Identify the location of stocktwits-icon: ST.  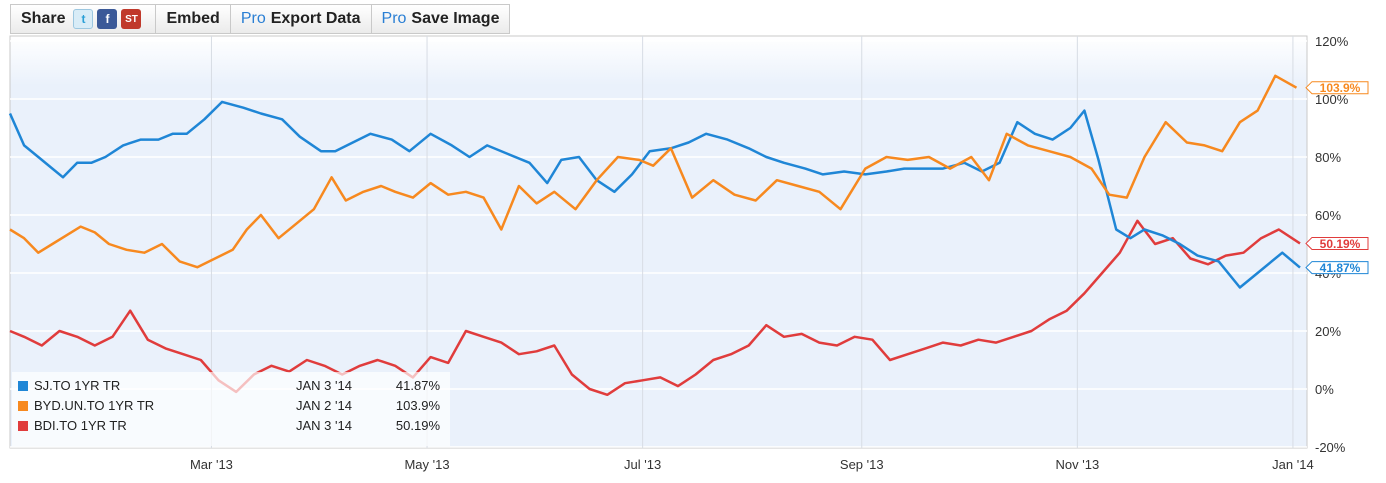
(131, 19).